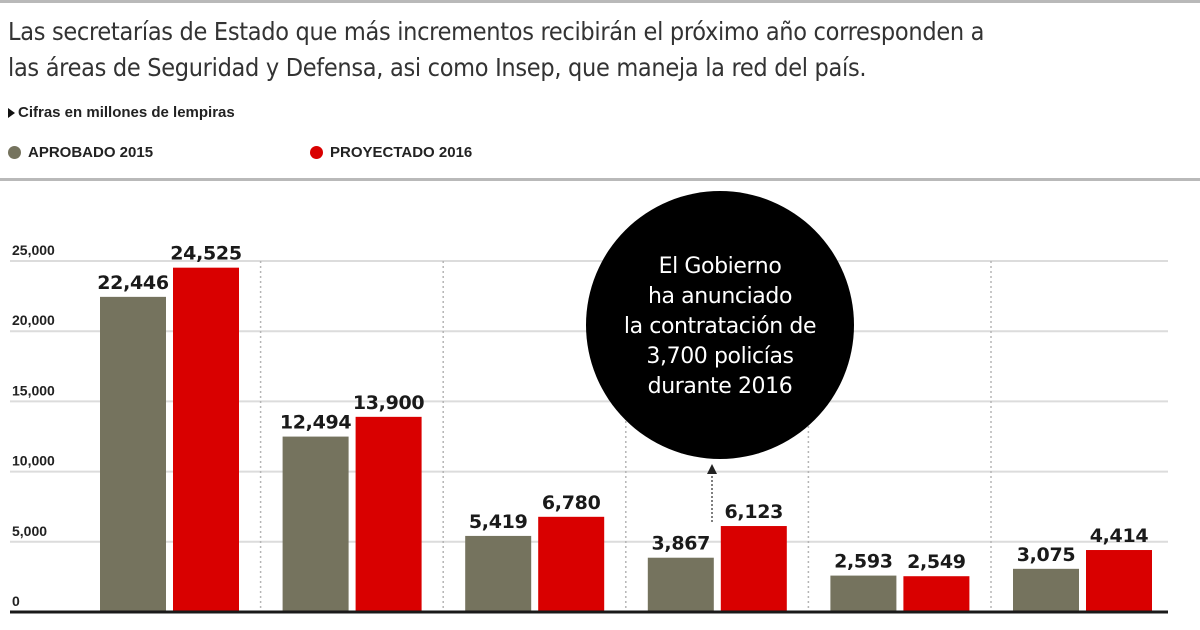 The image size is (1200, 630). Describe the element at coordinates (33, 320) in the screenshot. I see `y-tick-label: 20,000` at that location.